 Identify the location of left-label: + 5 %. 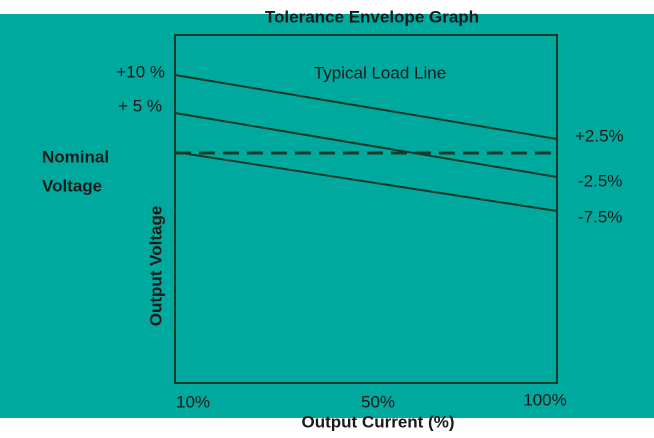
(140, 105).